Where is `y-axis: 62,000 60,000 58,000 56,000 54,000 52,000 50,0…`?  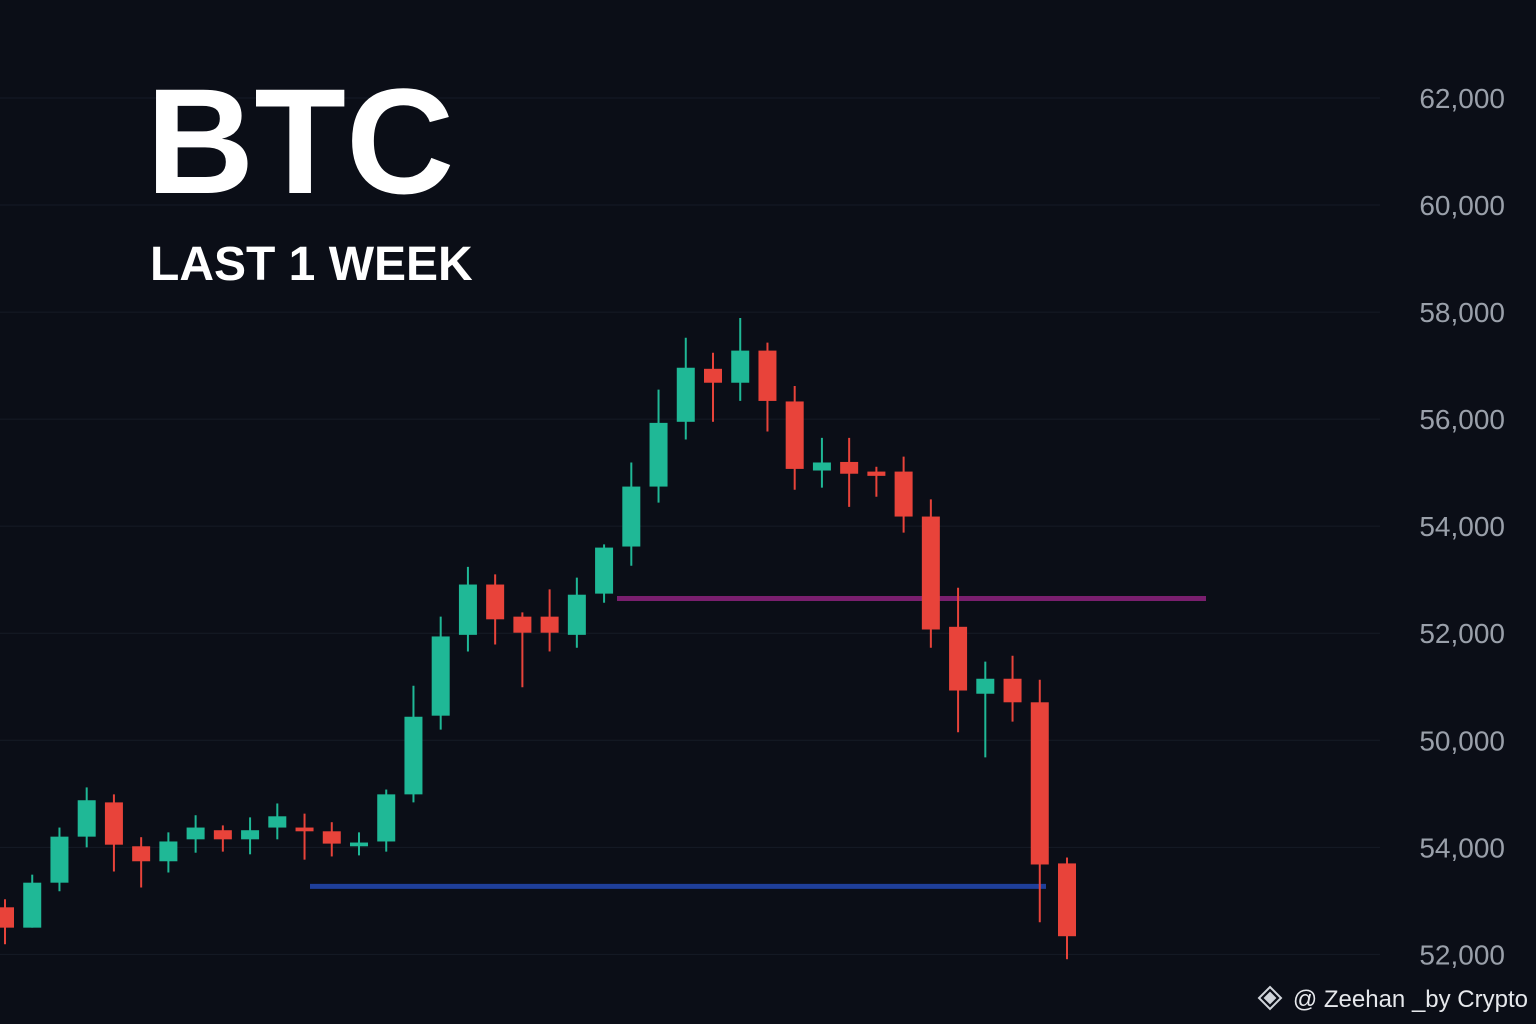 y-axis: 62,000 60,000 58,000 56,000 54,000 52,000 50,0… is located at coordinates (1462, 526).